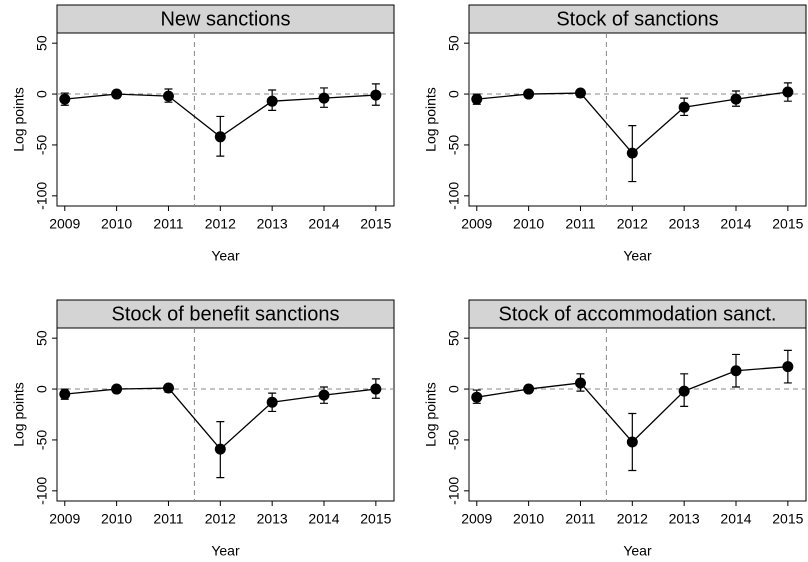 Image resolution: width=808 pixels, height=562 pixels. I want to click on panel-title: Stock of accommodation sanct., so click(638, 314).